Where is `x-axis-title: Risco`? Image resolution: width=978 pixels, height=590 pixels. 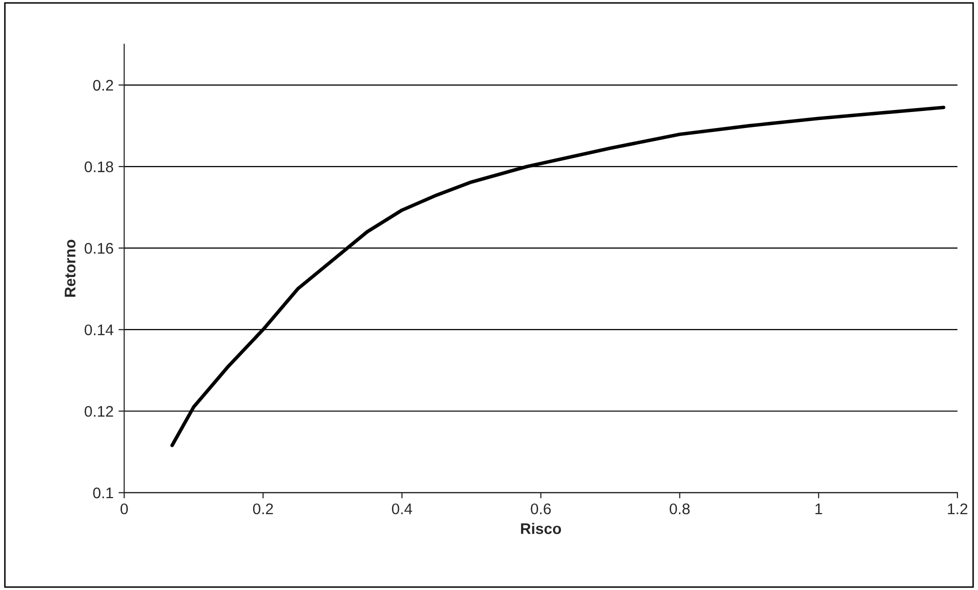 x-axis-title: Risco is located at coordinates (541, 528).